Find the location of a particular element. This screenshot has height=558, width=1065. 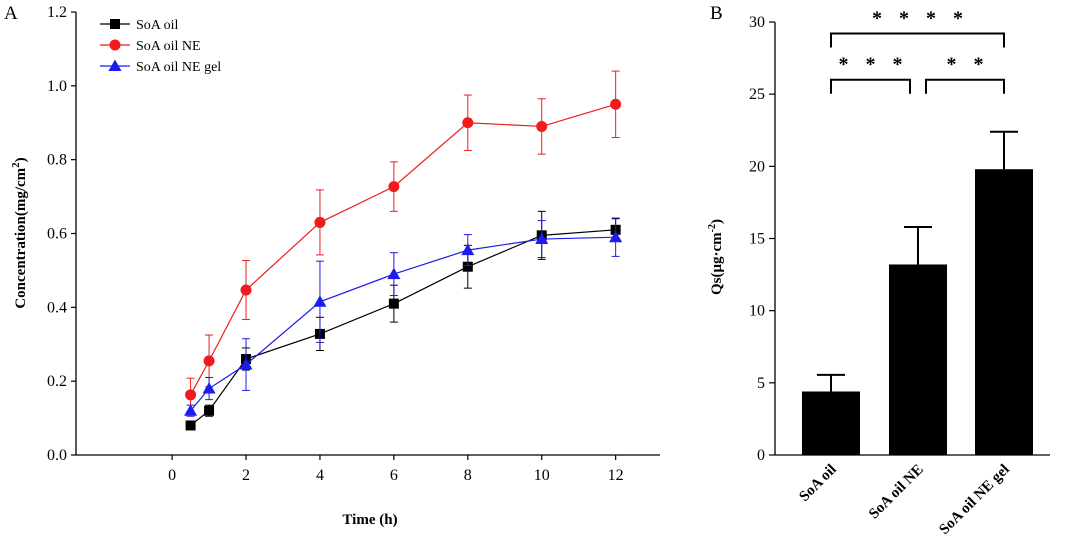

significance-label: * * is located at coordinates (968, 65).